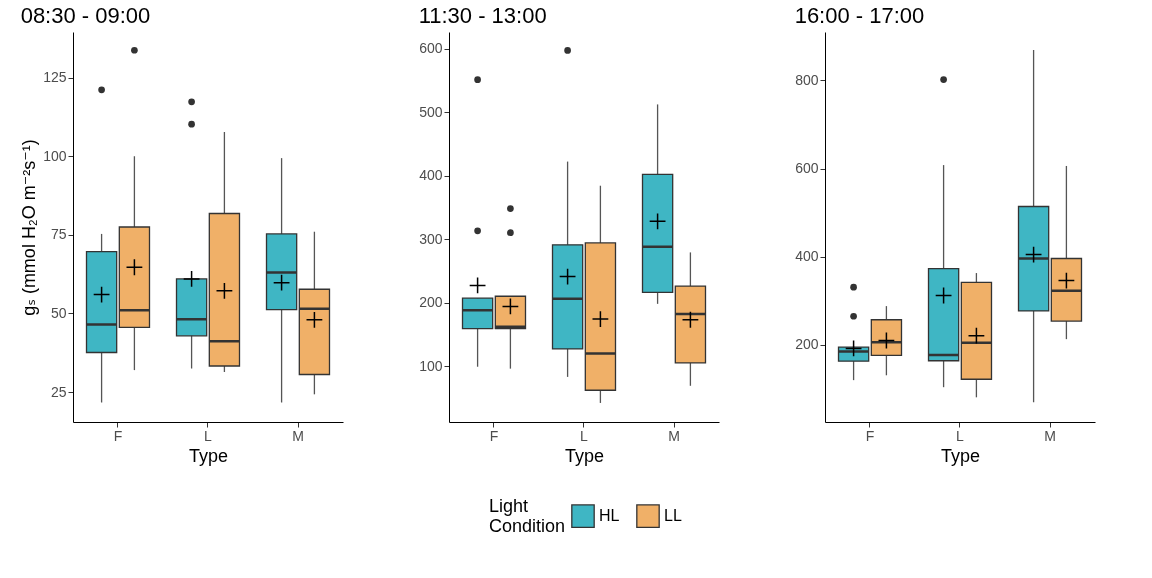  I want to click on legend-label: HL, so click(609, 516).